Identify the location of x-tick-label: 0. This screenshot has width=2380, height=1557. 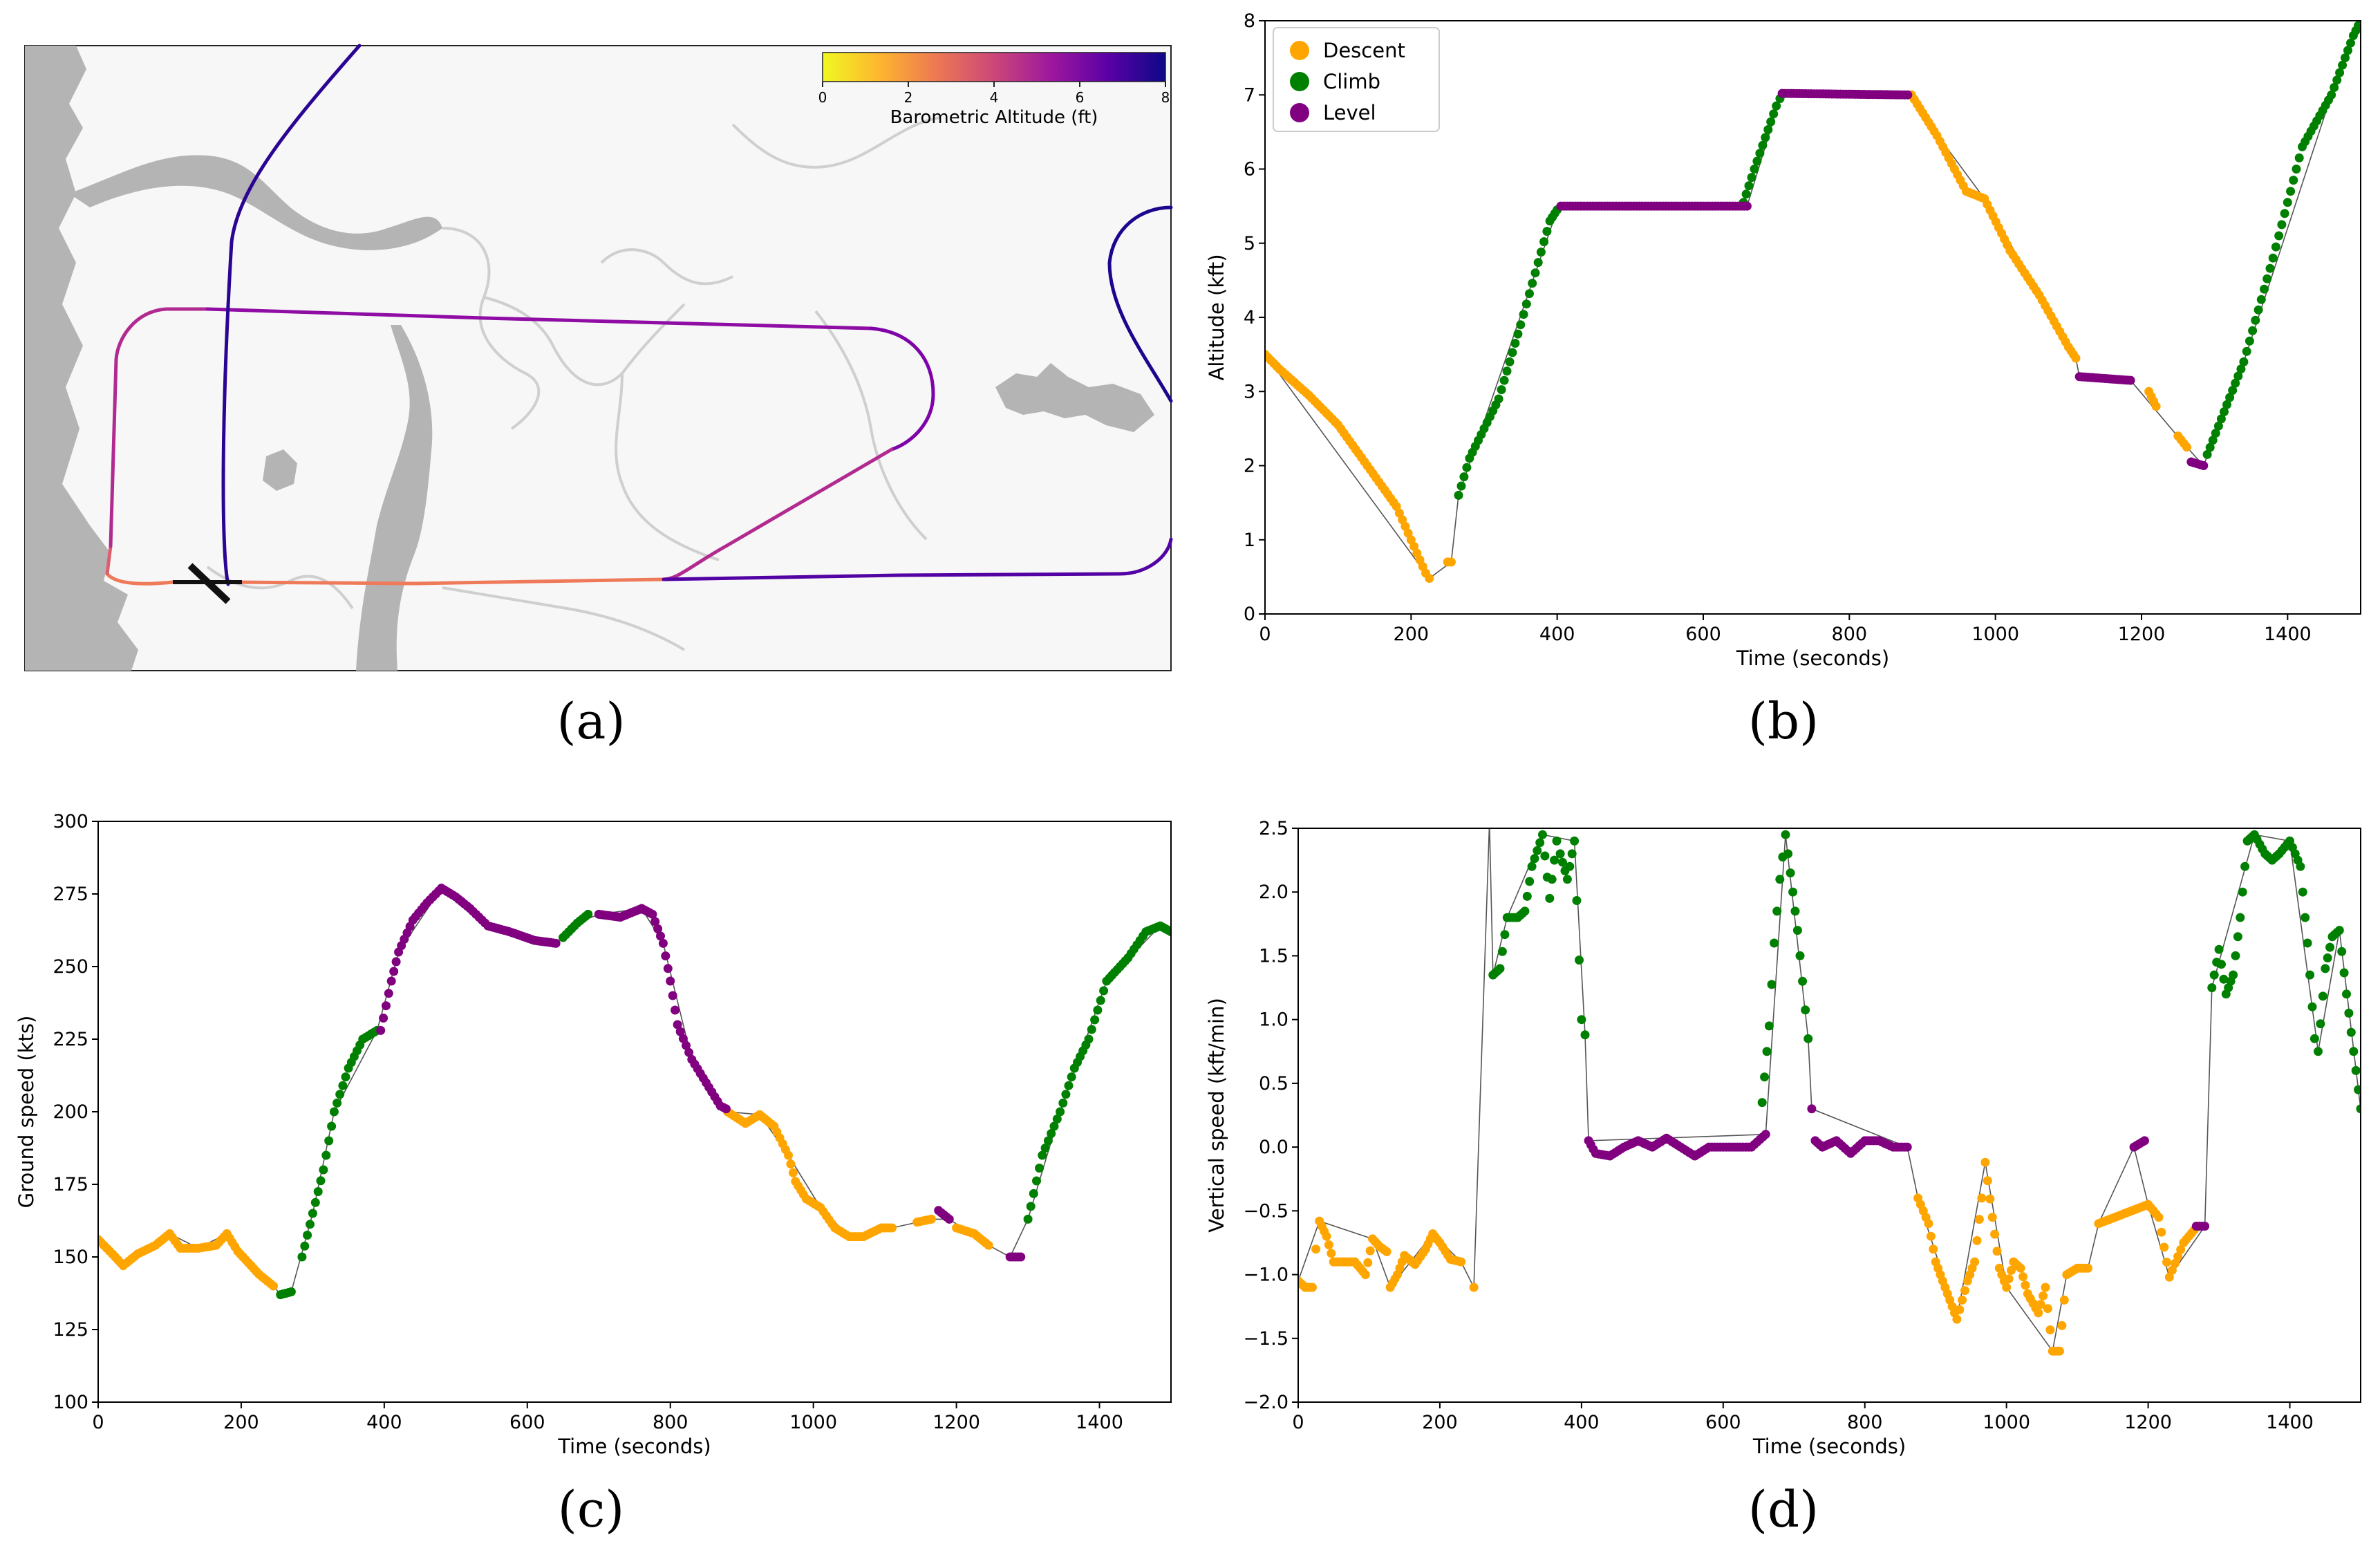
(1298, 1422).